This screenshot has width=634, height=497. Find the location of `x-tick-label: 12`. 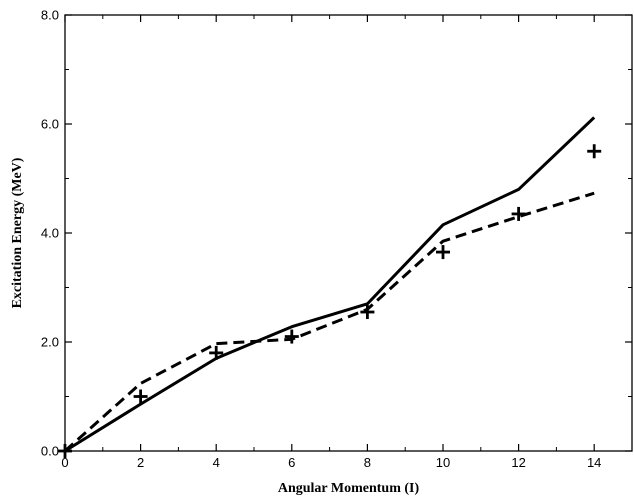

x-tick-label: 12 is located at coordinates (518, 462).